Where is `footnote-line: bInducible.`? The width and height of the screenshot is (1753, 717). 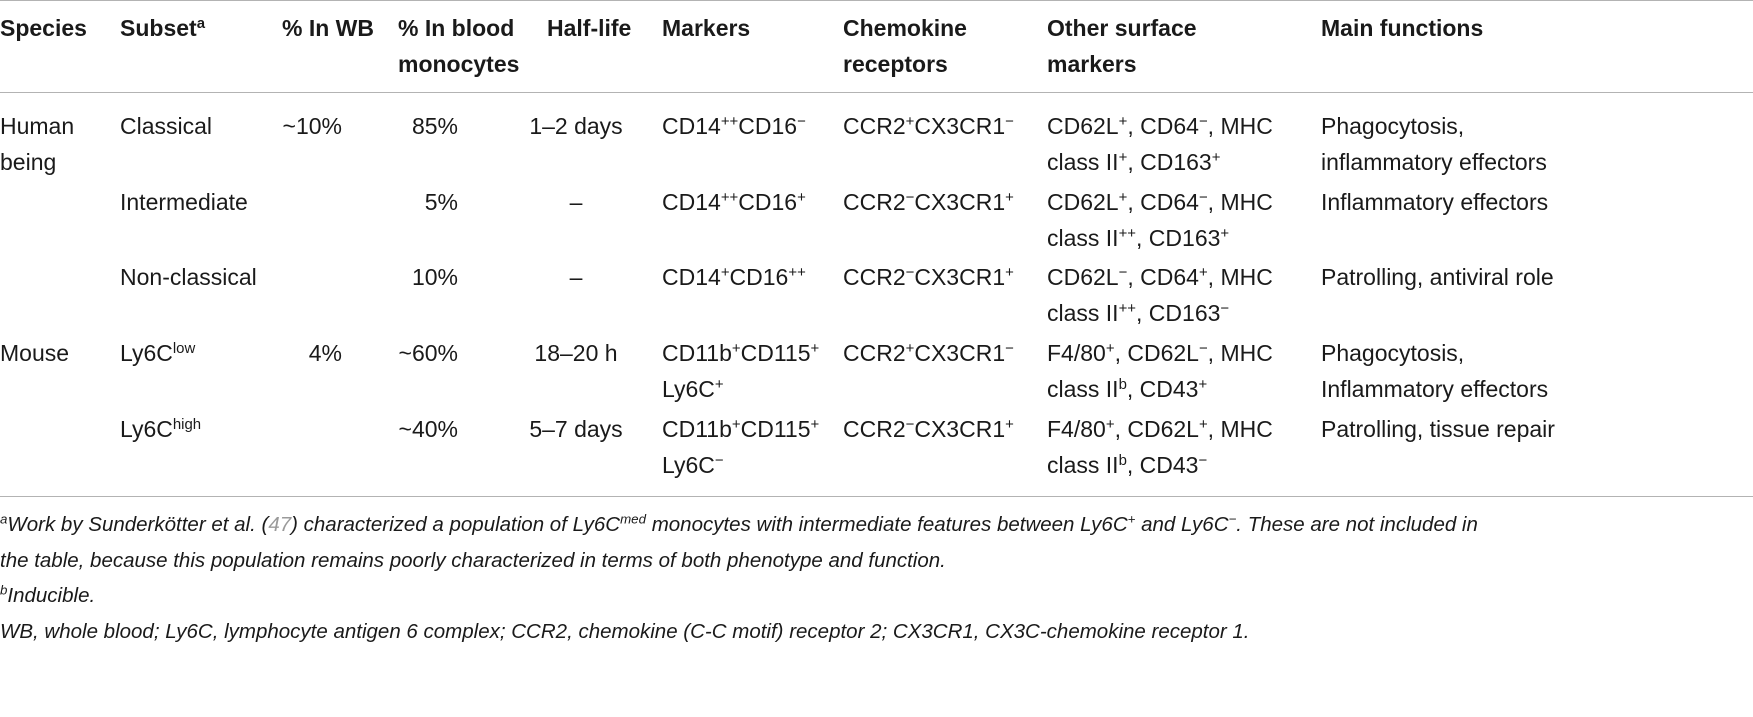 footnote-line: bInducible. is located at coordinates (48, 594).